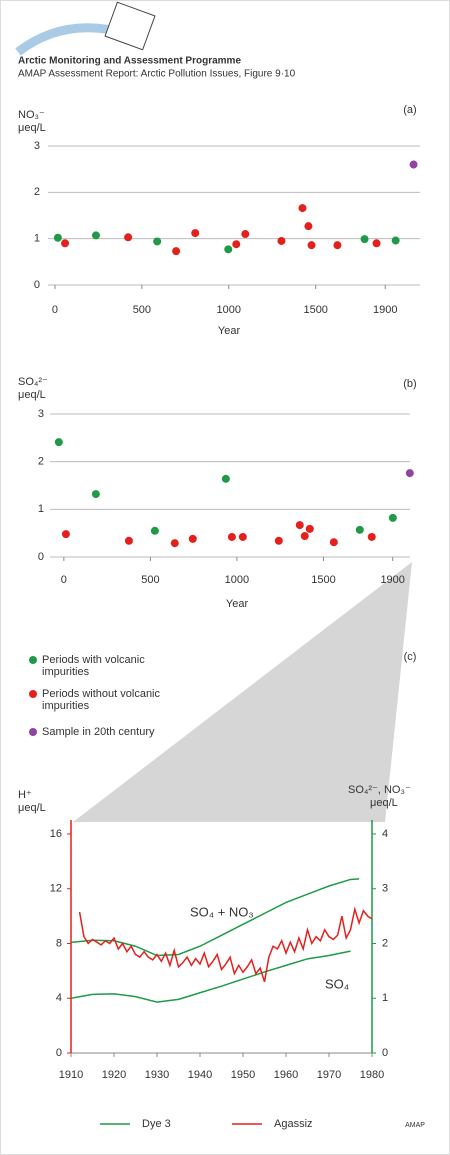 This screenshot has width=450, height=1155. I want to click on legend-label: Agassiz, so click(293, 1124).